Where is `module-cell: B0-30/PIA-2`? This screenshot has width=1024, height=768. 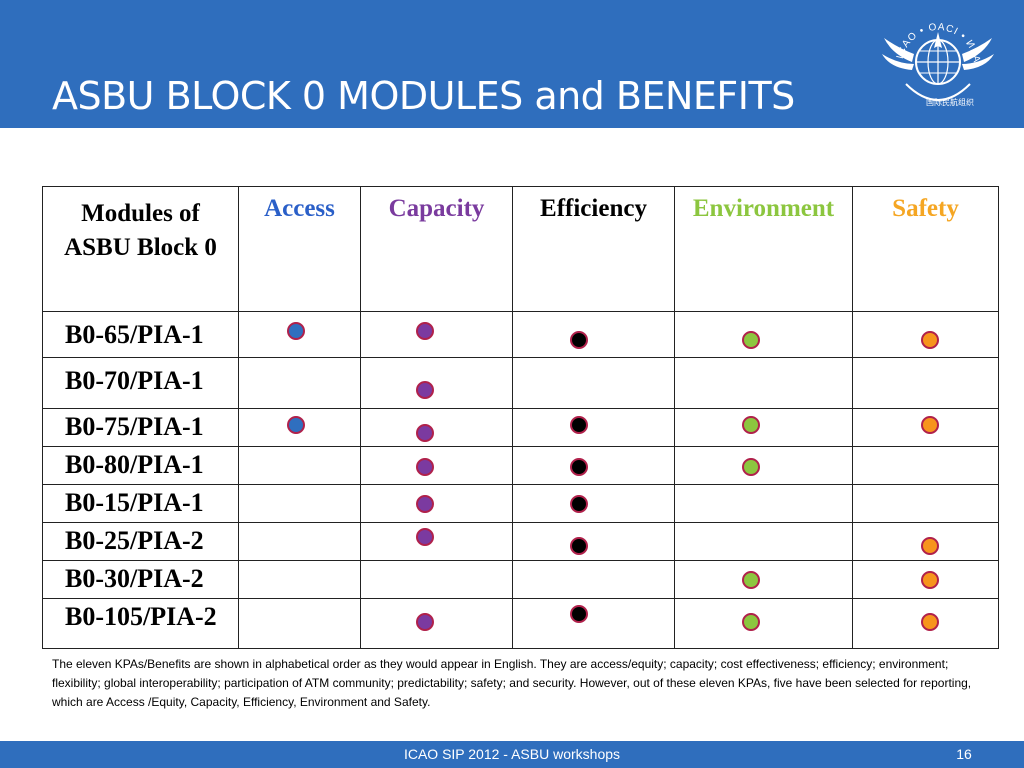
module-cell: B0-30/PIA-2 is located at coordinates (140, 579).